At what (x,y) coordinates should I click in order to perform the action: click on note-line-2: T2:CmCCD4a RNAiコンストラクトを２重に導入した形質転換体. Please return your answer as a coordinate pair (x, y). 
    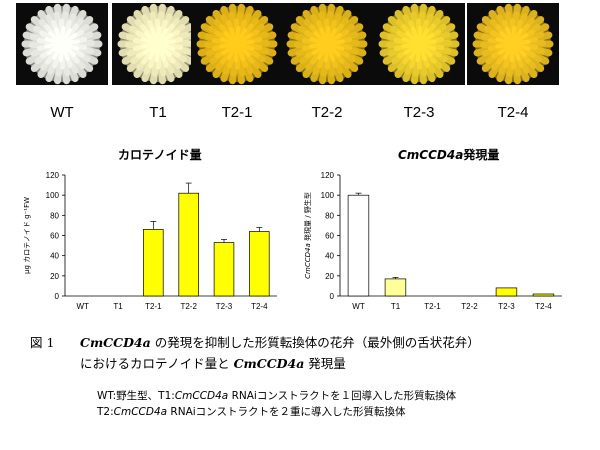
    Looking at the image, I should click on (347, 412).